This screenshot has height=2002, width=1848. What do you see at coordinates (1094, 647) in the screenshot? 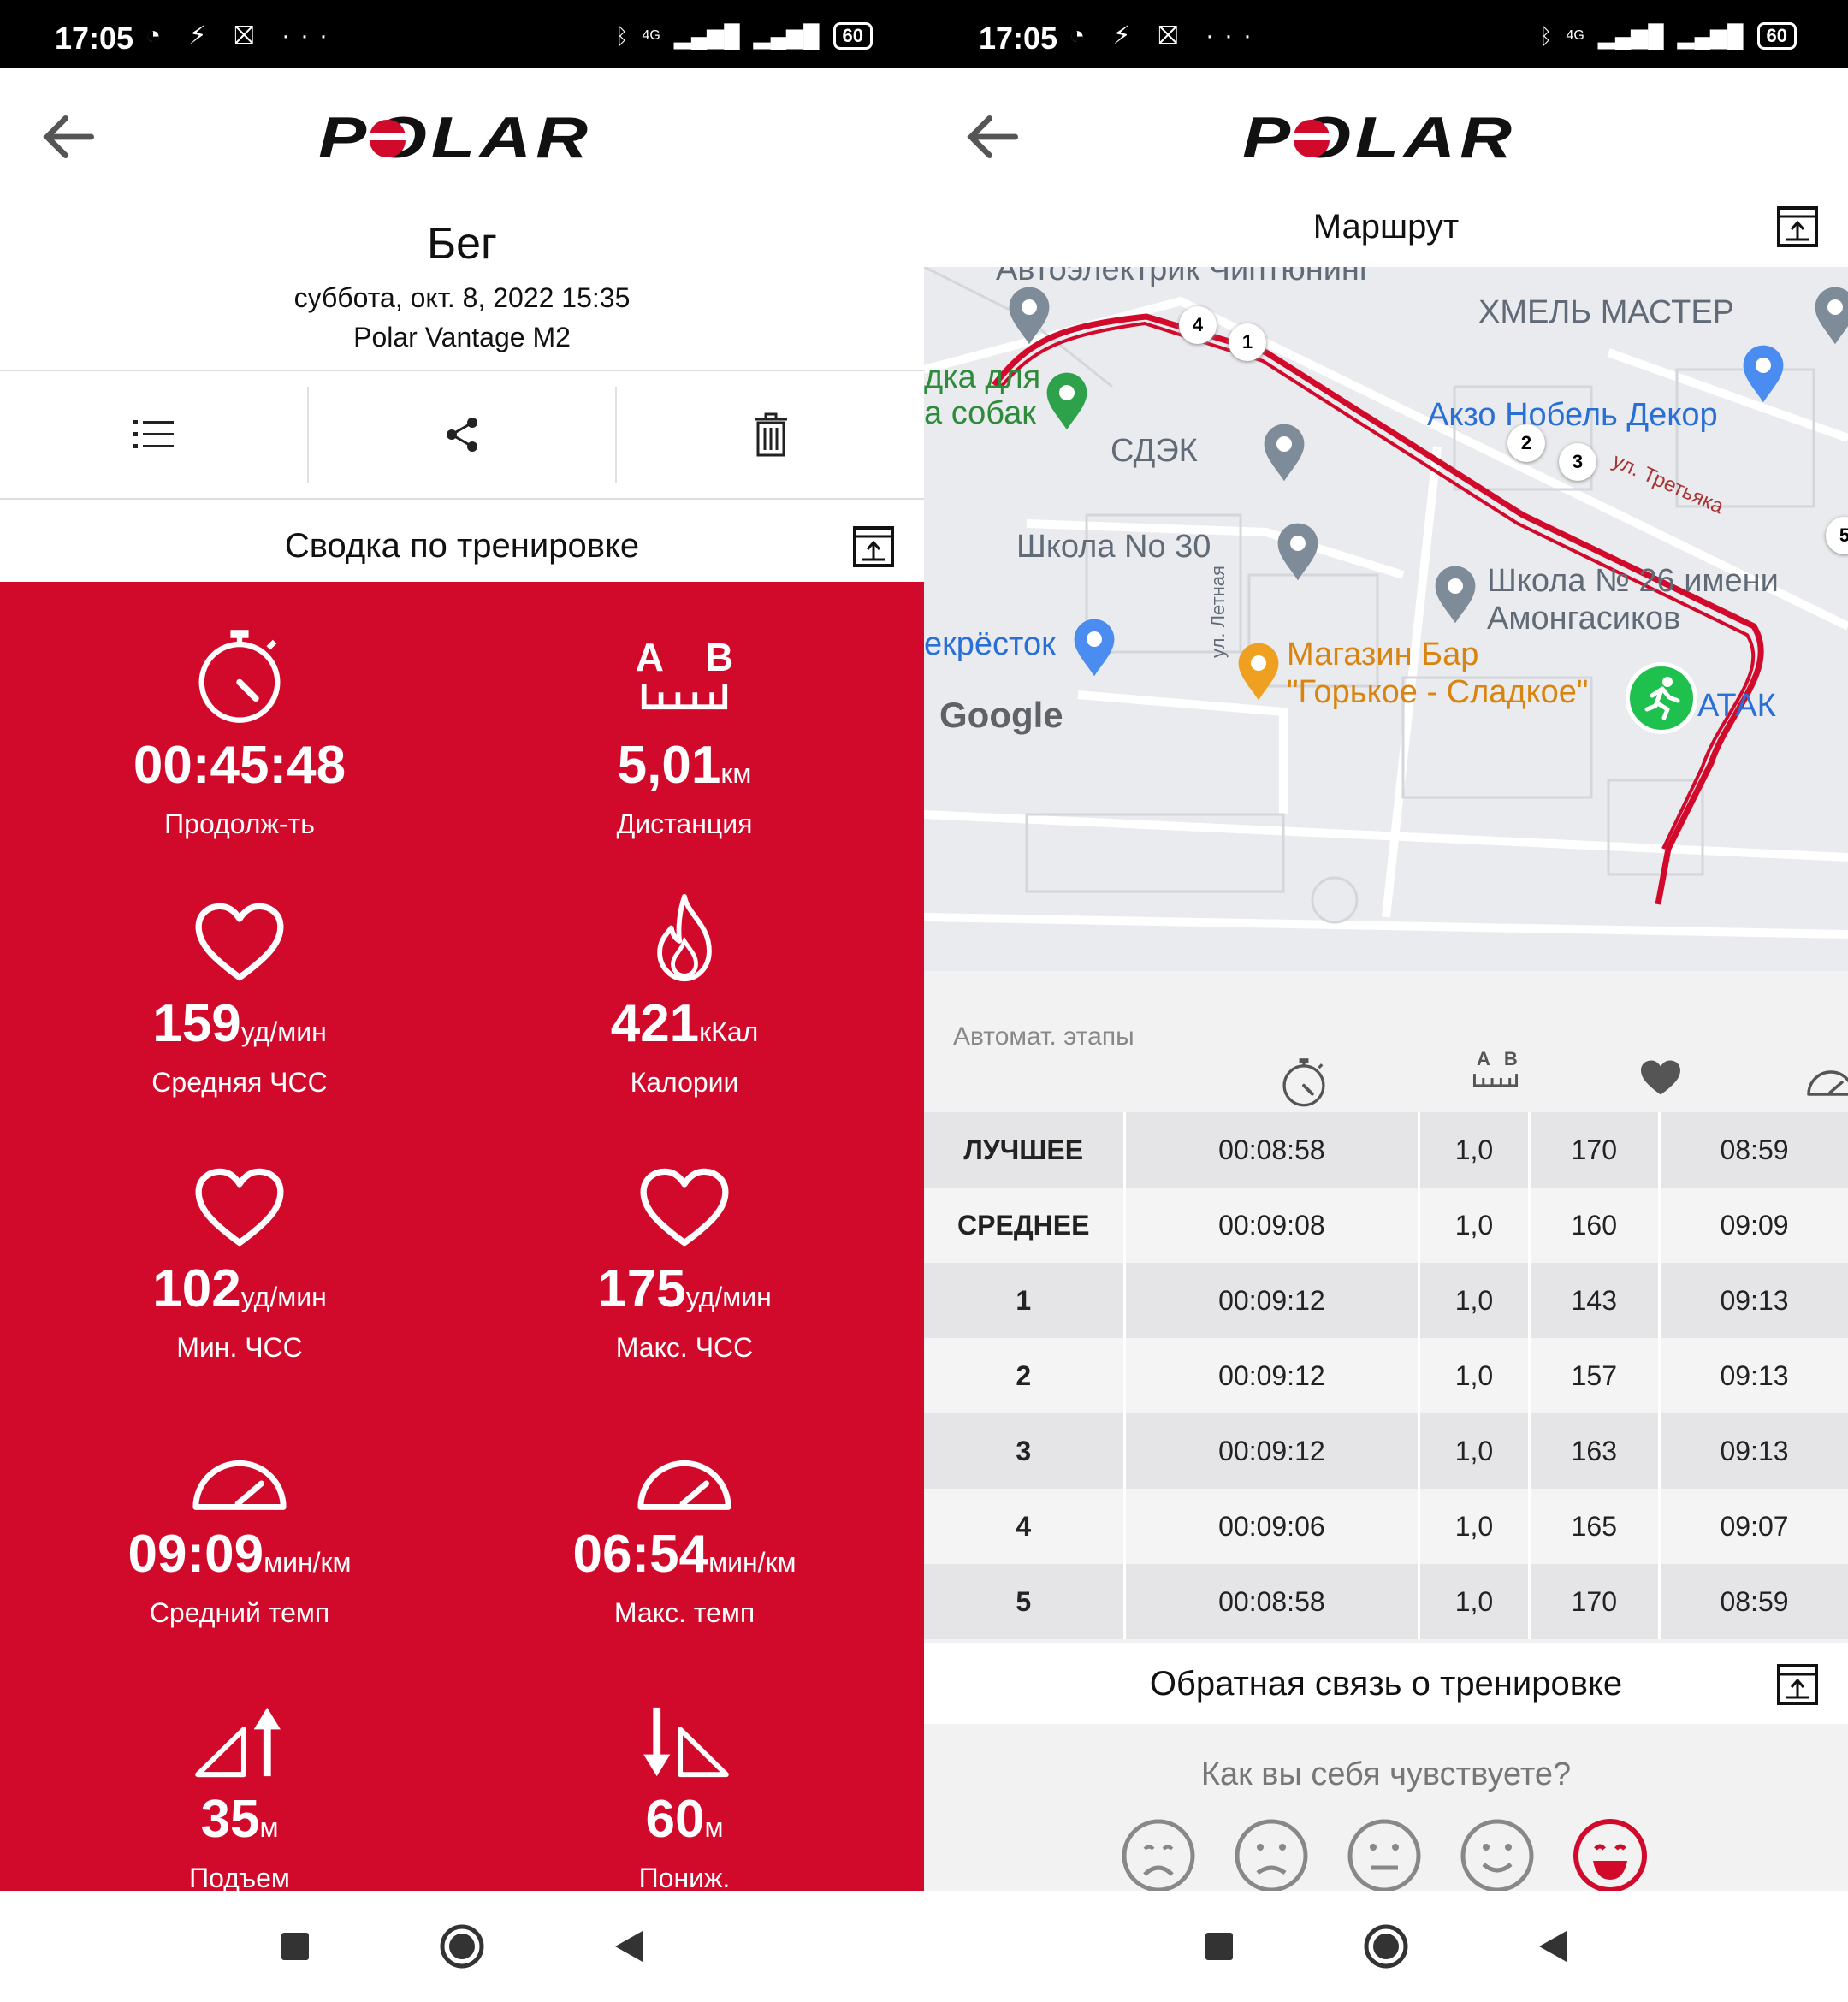
I see `grocery-pin-icon` at bounding box center [1094, 647].